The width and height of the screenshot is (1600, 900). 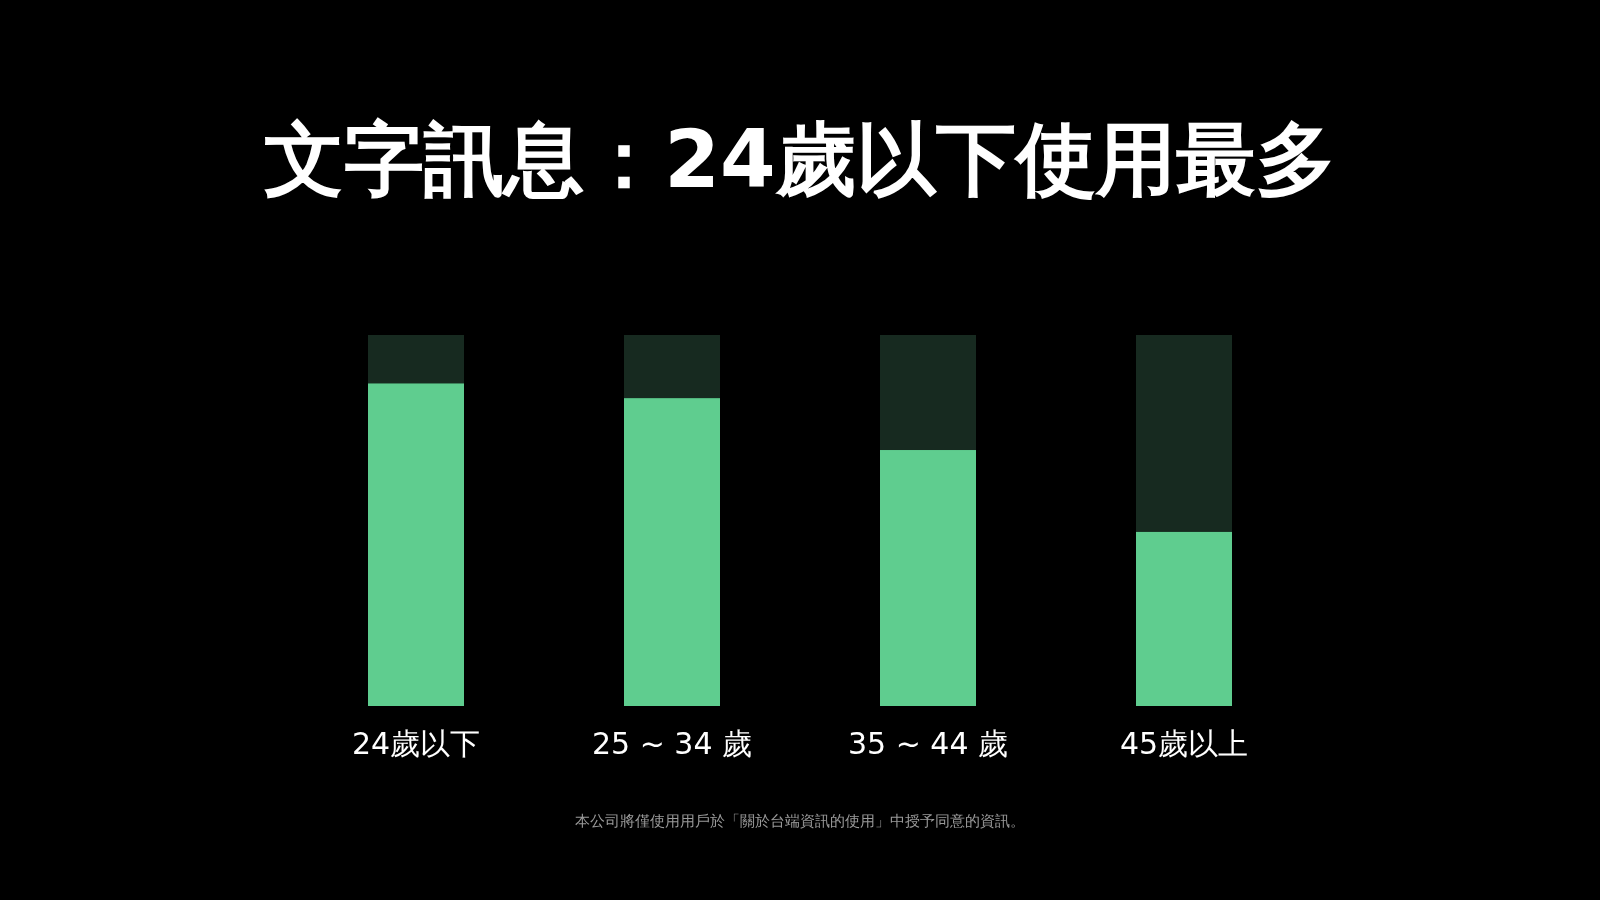 I want to click on x-tick-label: 24歲以下, so click(x=416, y=743).